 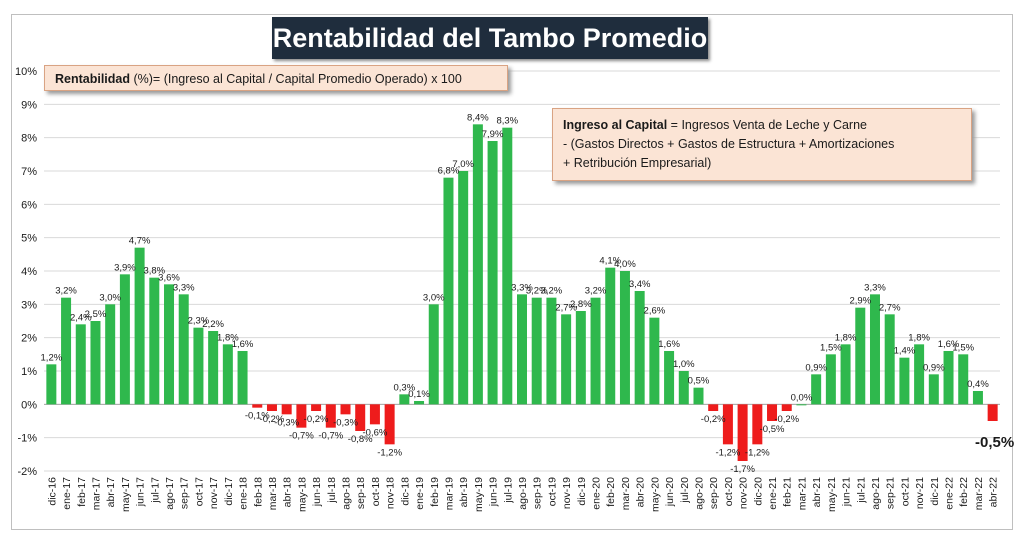 I want to click on x-tick-label: sep-21, so click(x=891, y=493).